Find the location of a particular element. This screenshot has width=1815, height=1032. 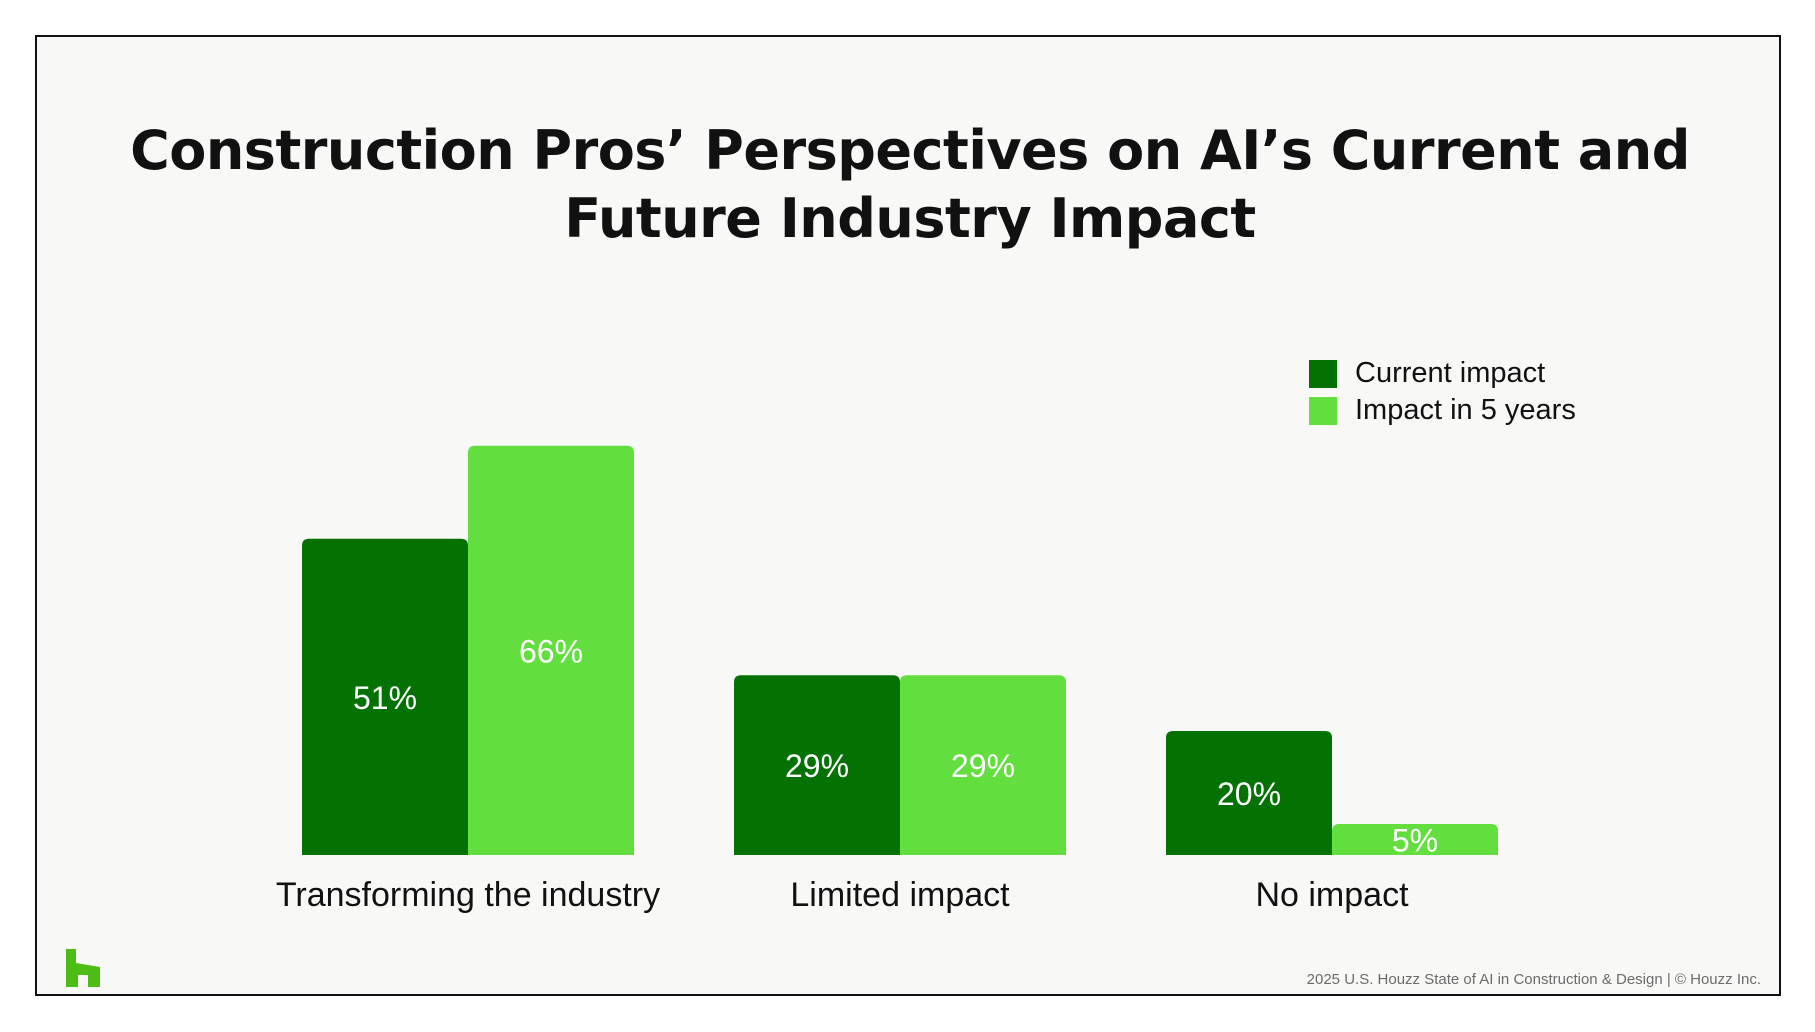

bar-limited-impact-current is located at coordinates (817, 765).